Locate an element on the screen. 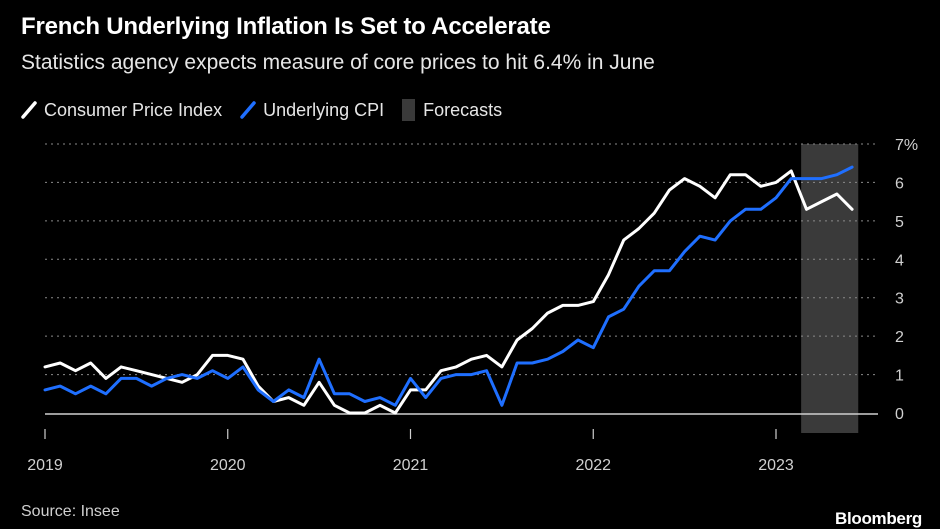 The width and height of the screenshot is (940, 529). x-tick-label: 2019 is located at coordinates (45, 465).